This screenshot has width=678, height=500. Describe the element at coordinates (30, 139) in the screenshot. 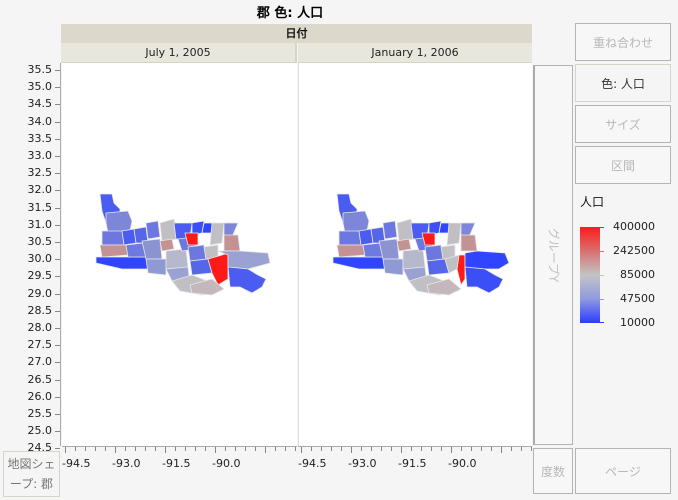

I see `y-tick-label: 33.5` at that location.